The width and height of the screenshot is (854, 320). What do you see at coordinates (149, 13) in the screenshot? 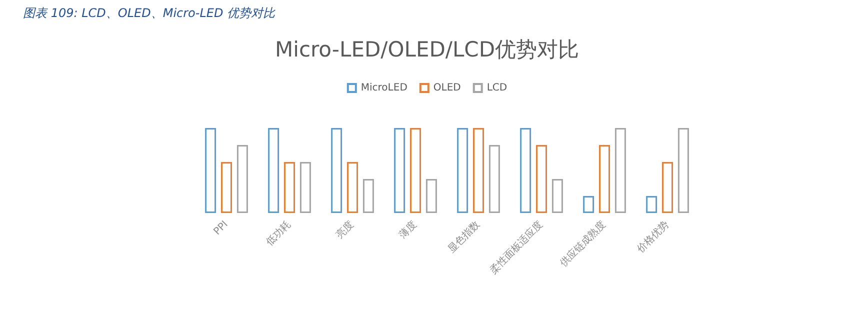
I see `text: 图表 109: LCD、OLED、Micro-LED 优势对比` at bounding box center [149, 13].